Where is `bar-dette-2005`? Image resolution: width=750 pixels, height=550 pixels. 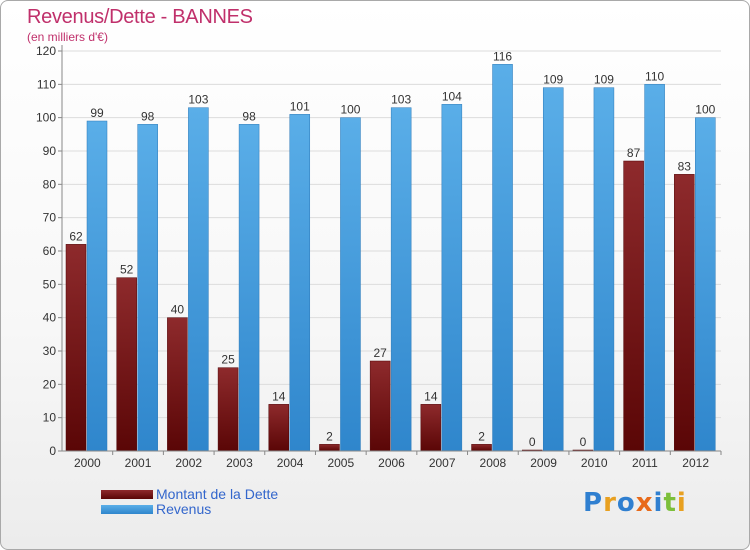
bar-dette-2005 is located at coordinates (329, 448).